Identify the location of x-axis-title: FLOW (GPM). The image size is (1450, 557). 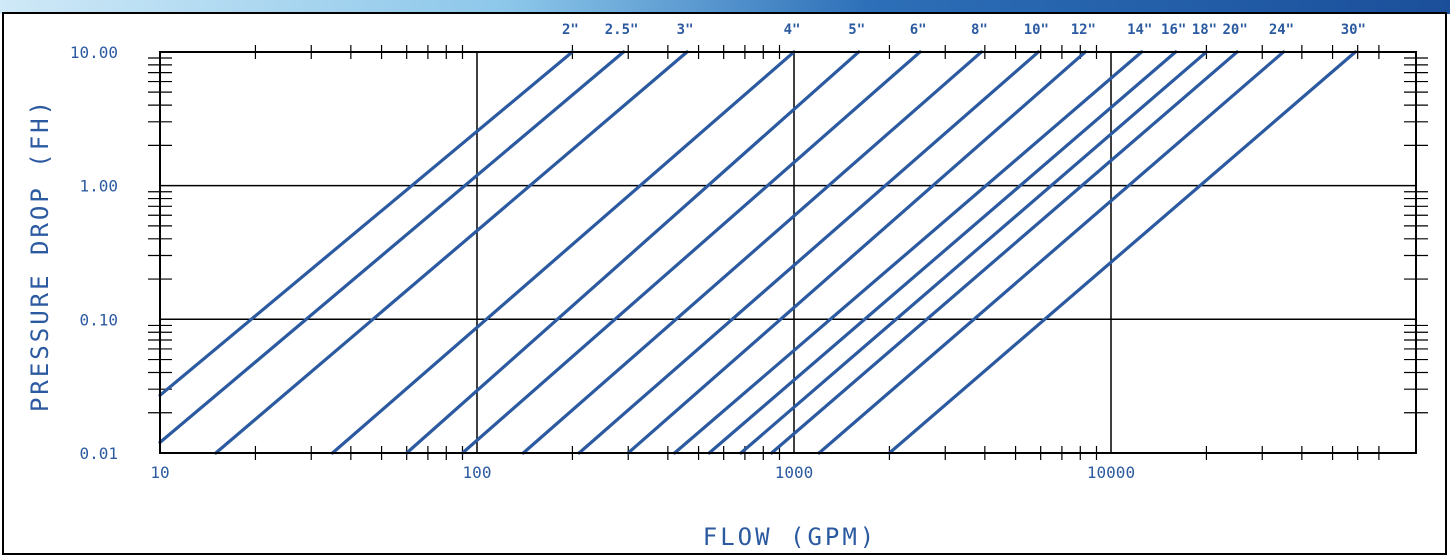
(790, 537).